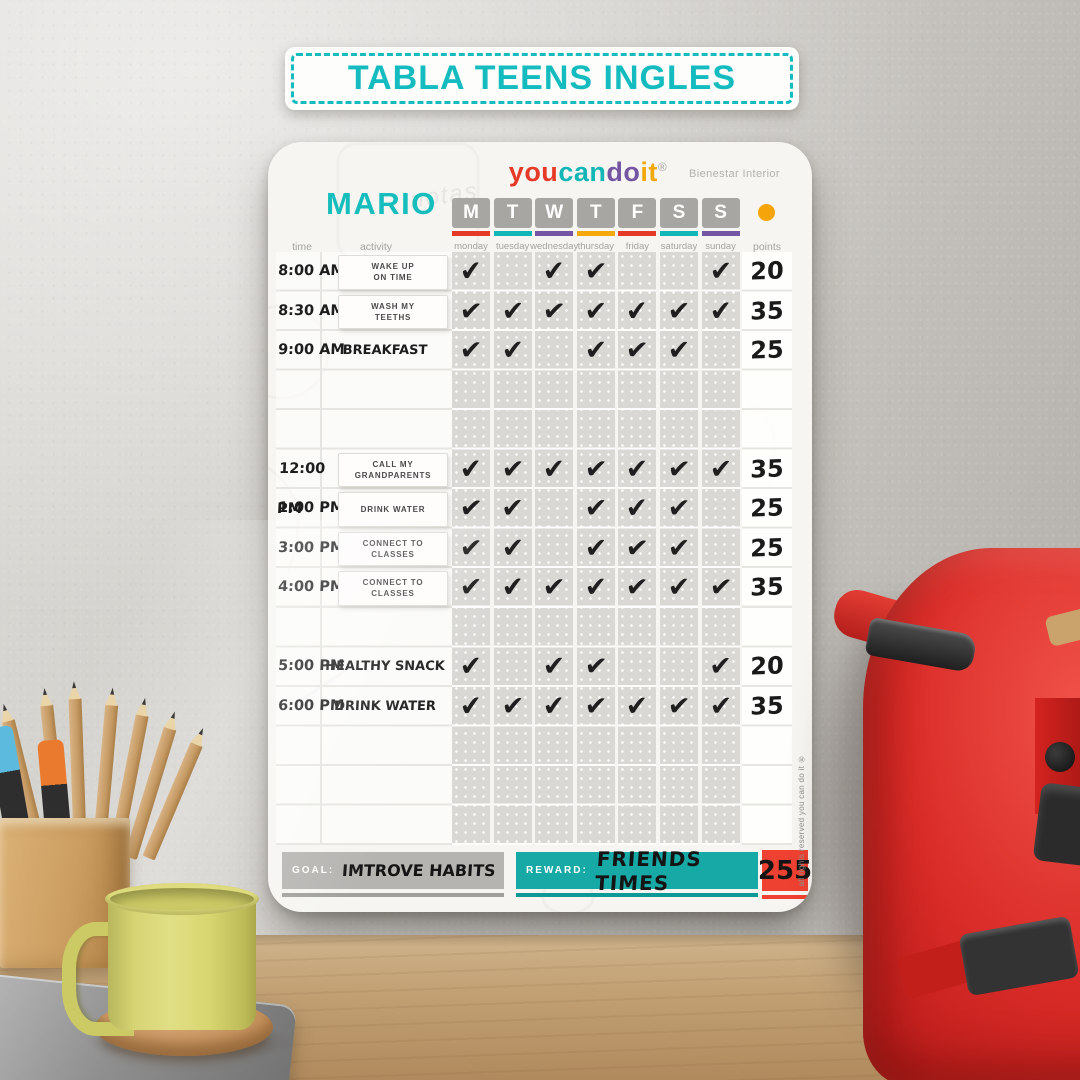 The width and height of the screenshot is (1080, 1080). I want to click on activity-card: DRINK WATER, so click(393, 509).